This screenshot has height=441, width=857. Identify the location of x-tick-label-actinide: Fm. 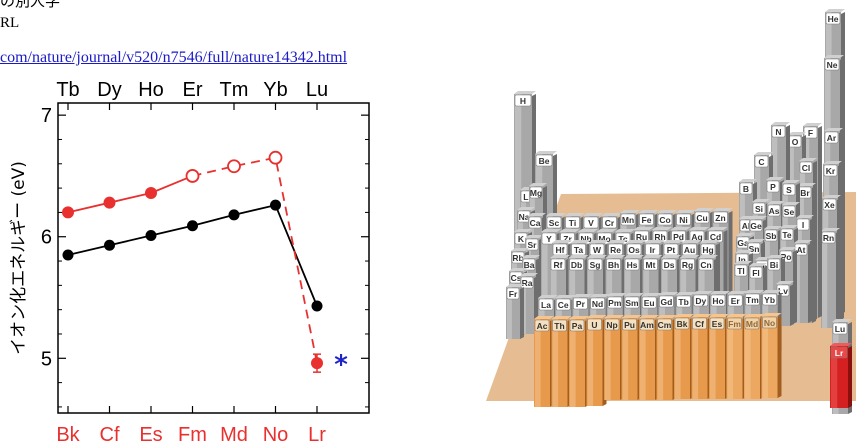
(192, 432).